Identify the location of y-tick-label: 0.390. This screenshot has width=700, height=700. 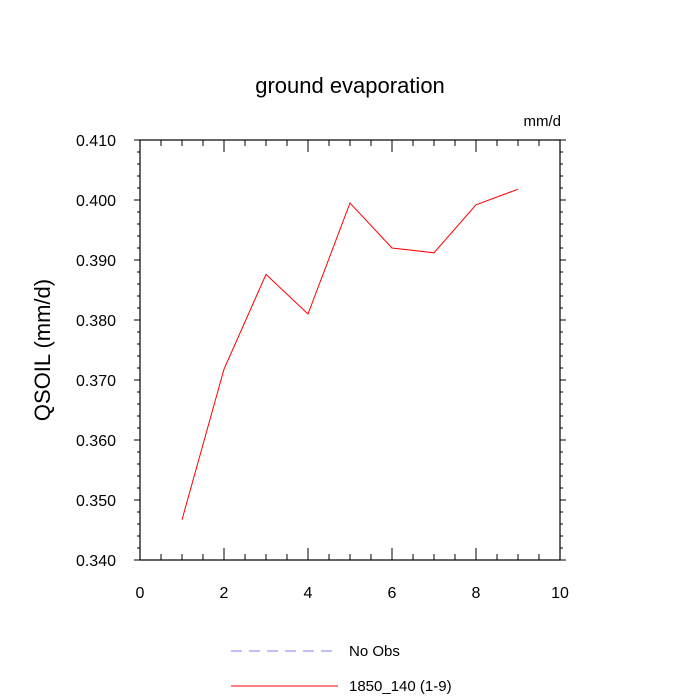
(96, 261).